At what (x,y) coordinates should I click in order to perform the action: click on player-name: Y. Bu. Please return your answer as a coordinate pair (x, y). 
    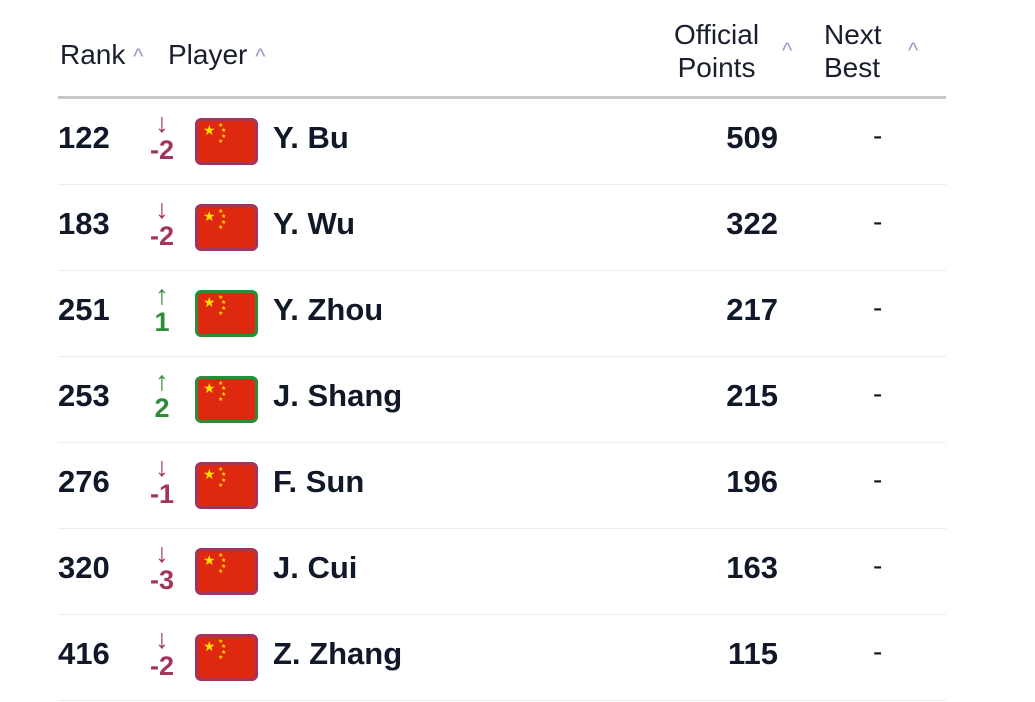
    Looking at the image, I should click on (311, 137).